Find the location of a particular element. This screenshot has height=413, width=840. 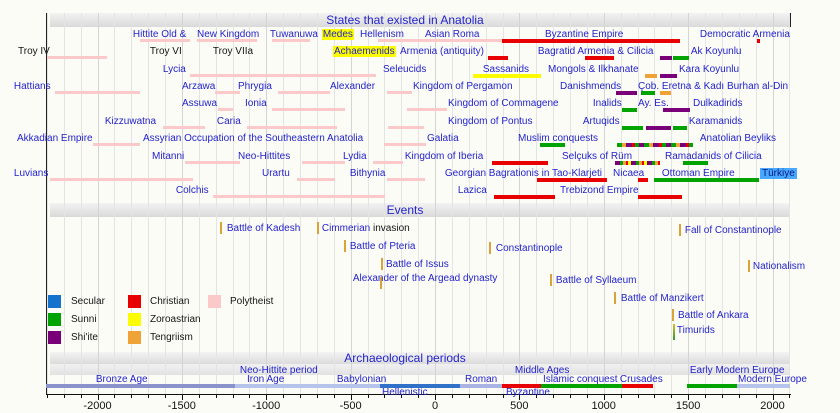

state-label-assuwa: Assuwa is located at coordinates (200, 104).